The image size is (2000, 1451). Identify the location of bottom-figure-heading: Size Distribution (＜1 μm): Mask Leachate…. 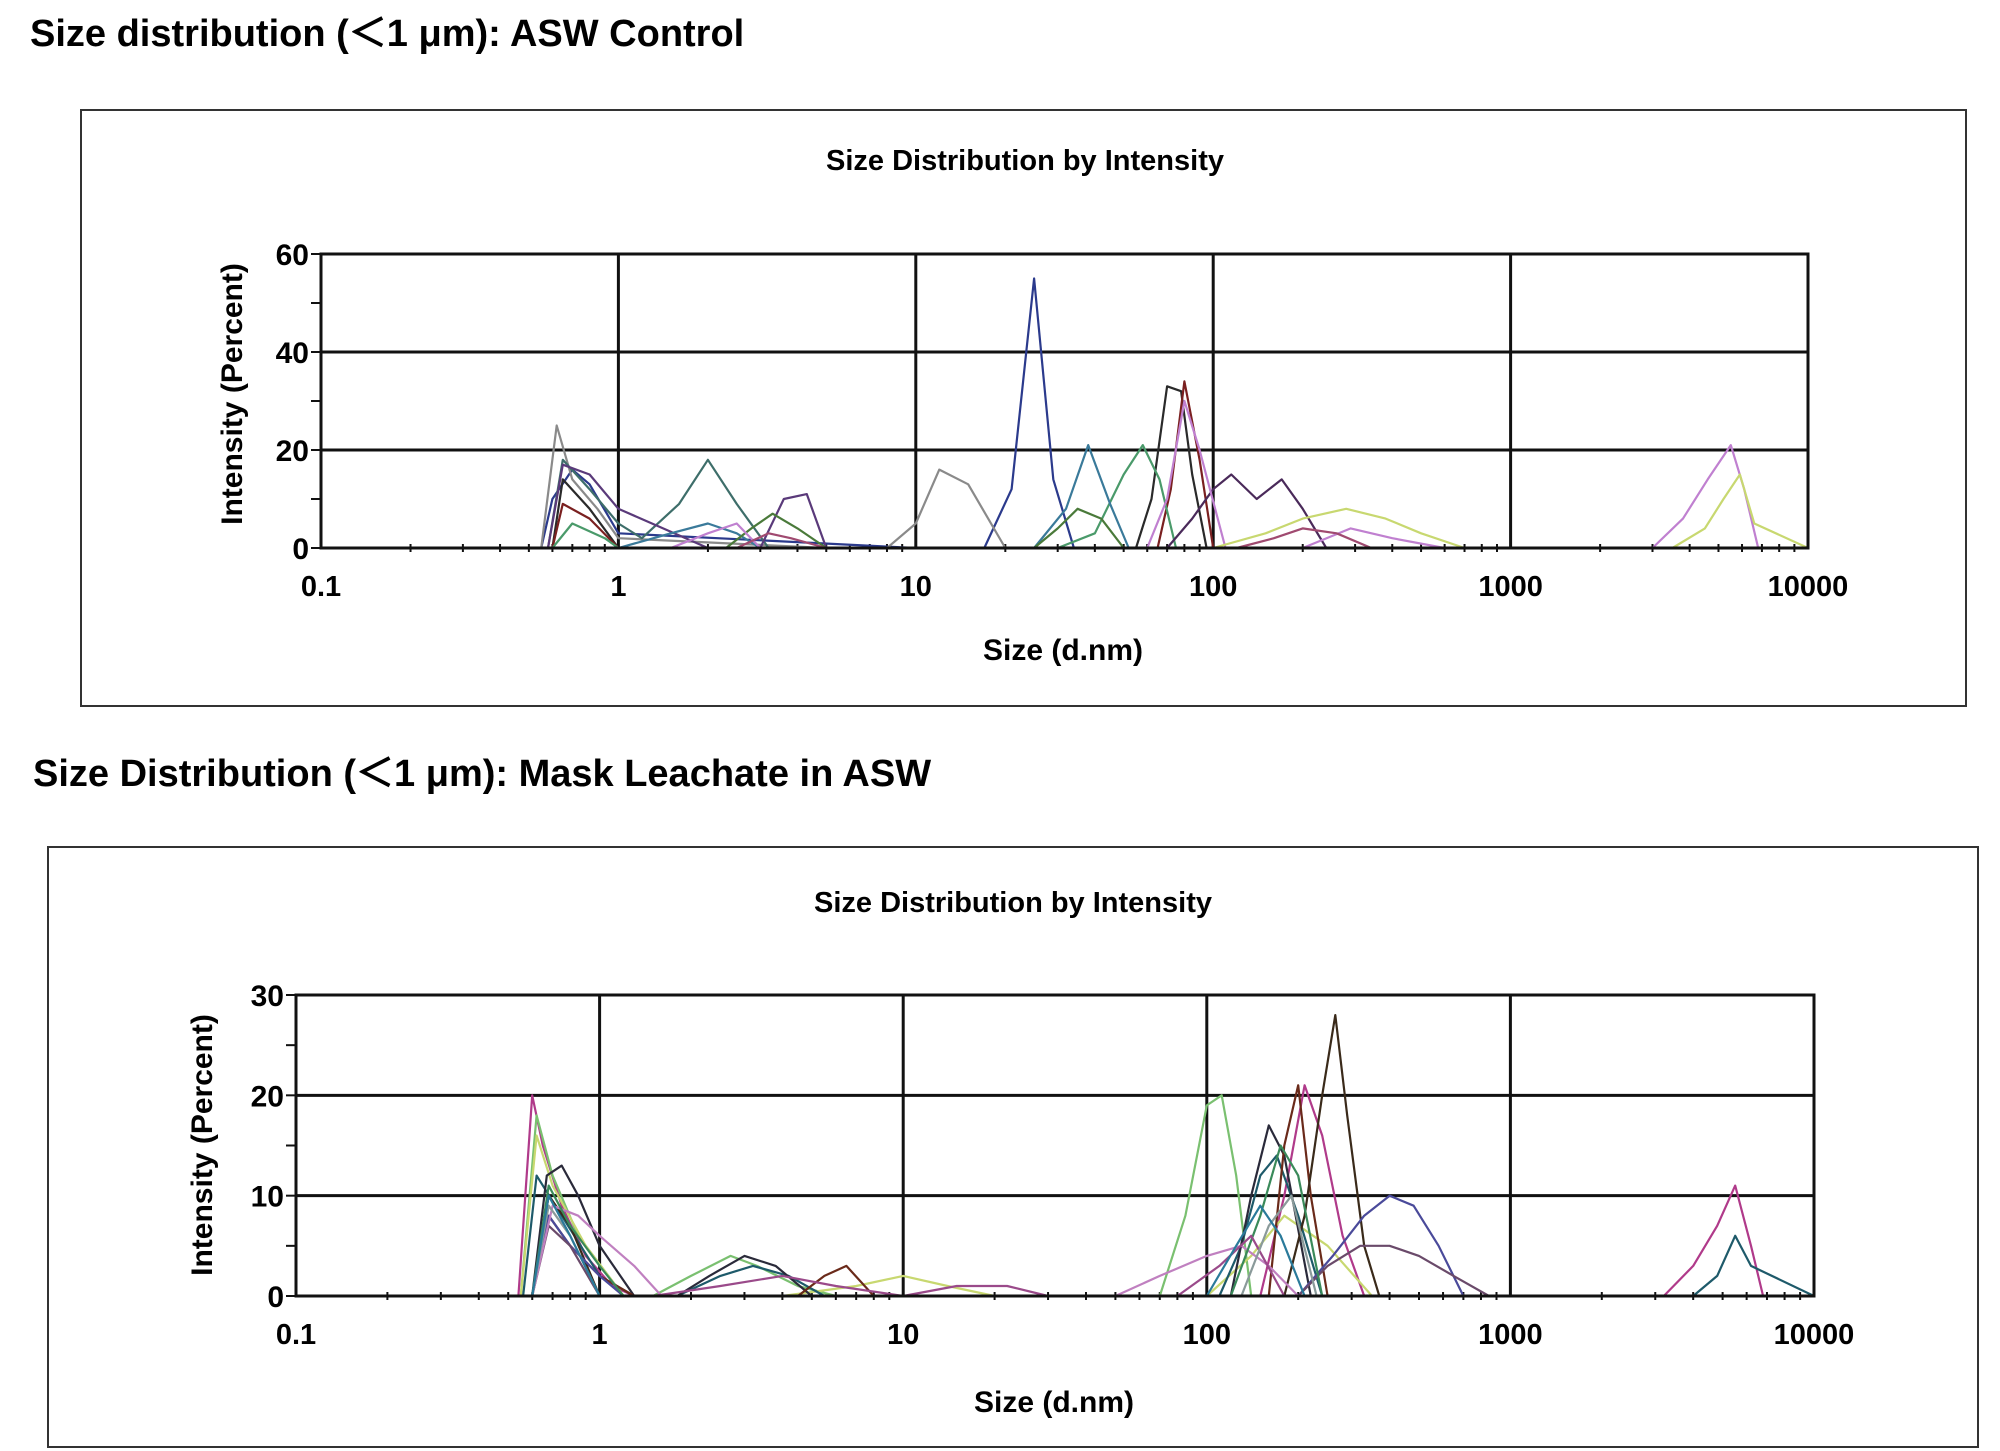
(482, 774).